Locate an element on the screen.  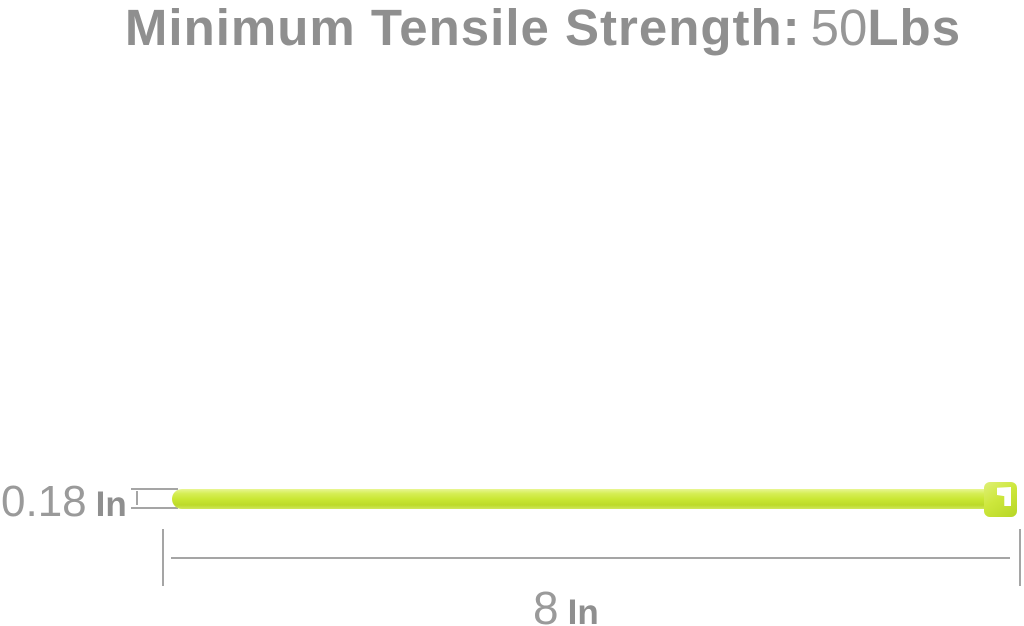
width-extension-line-top is located at coordinates (154, 489).